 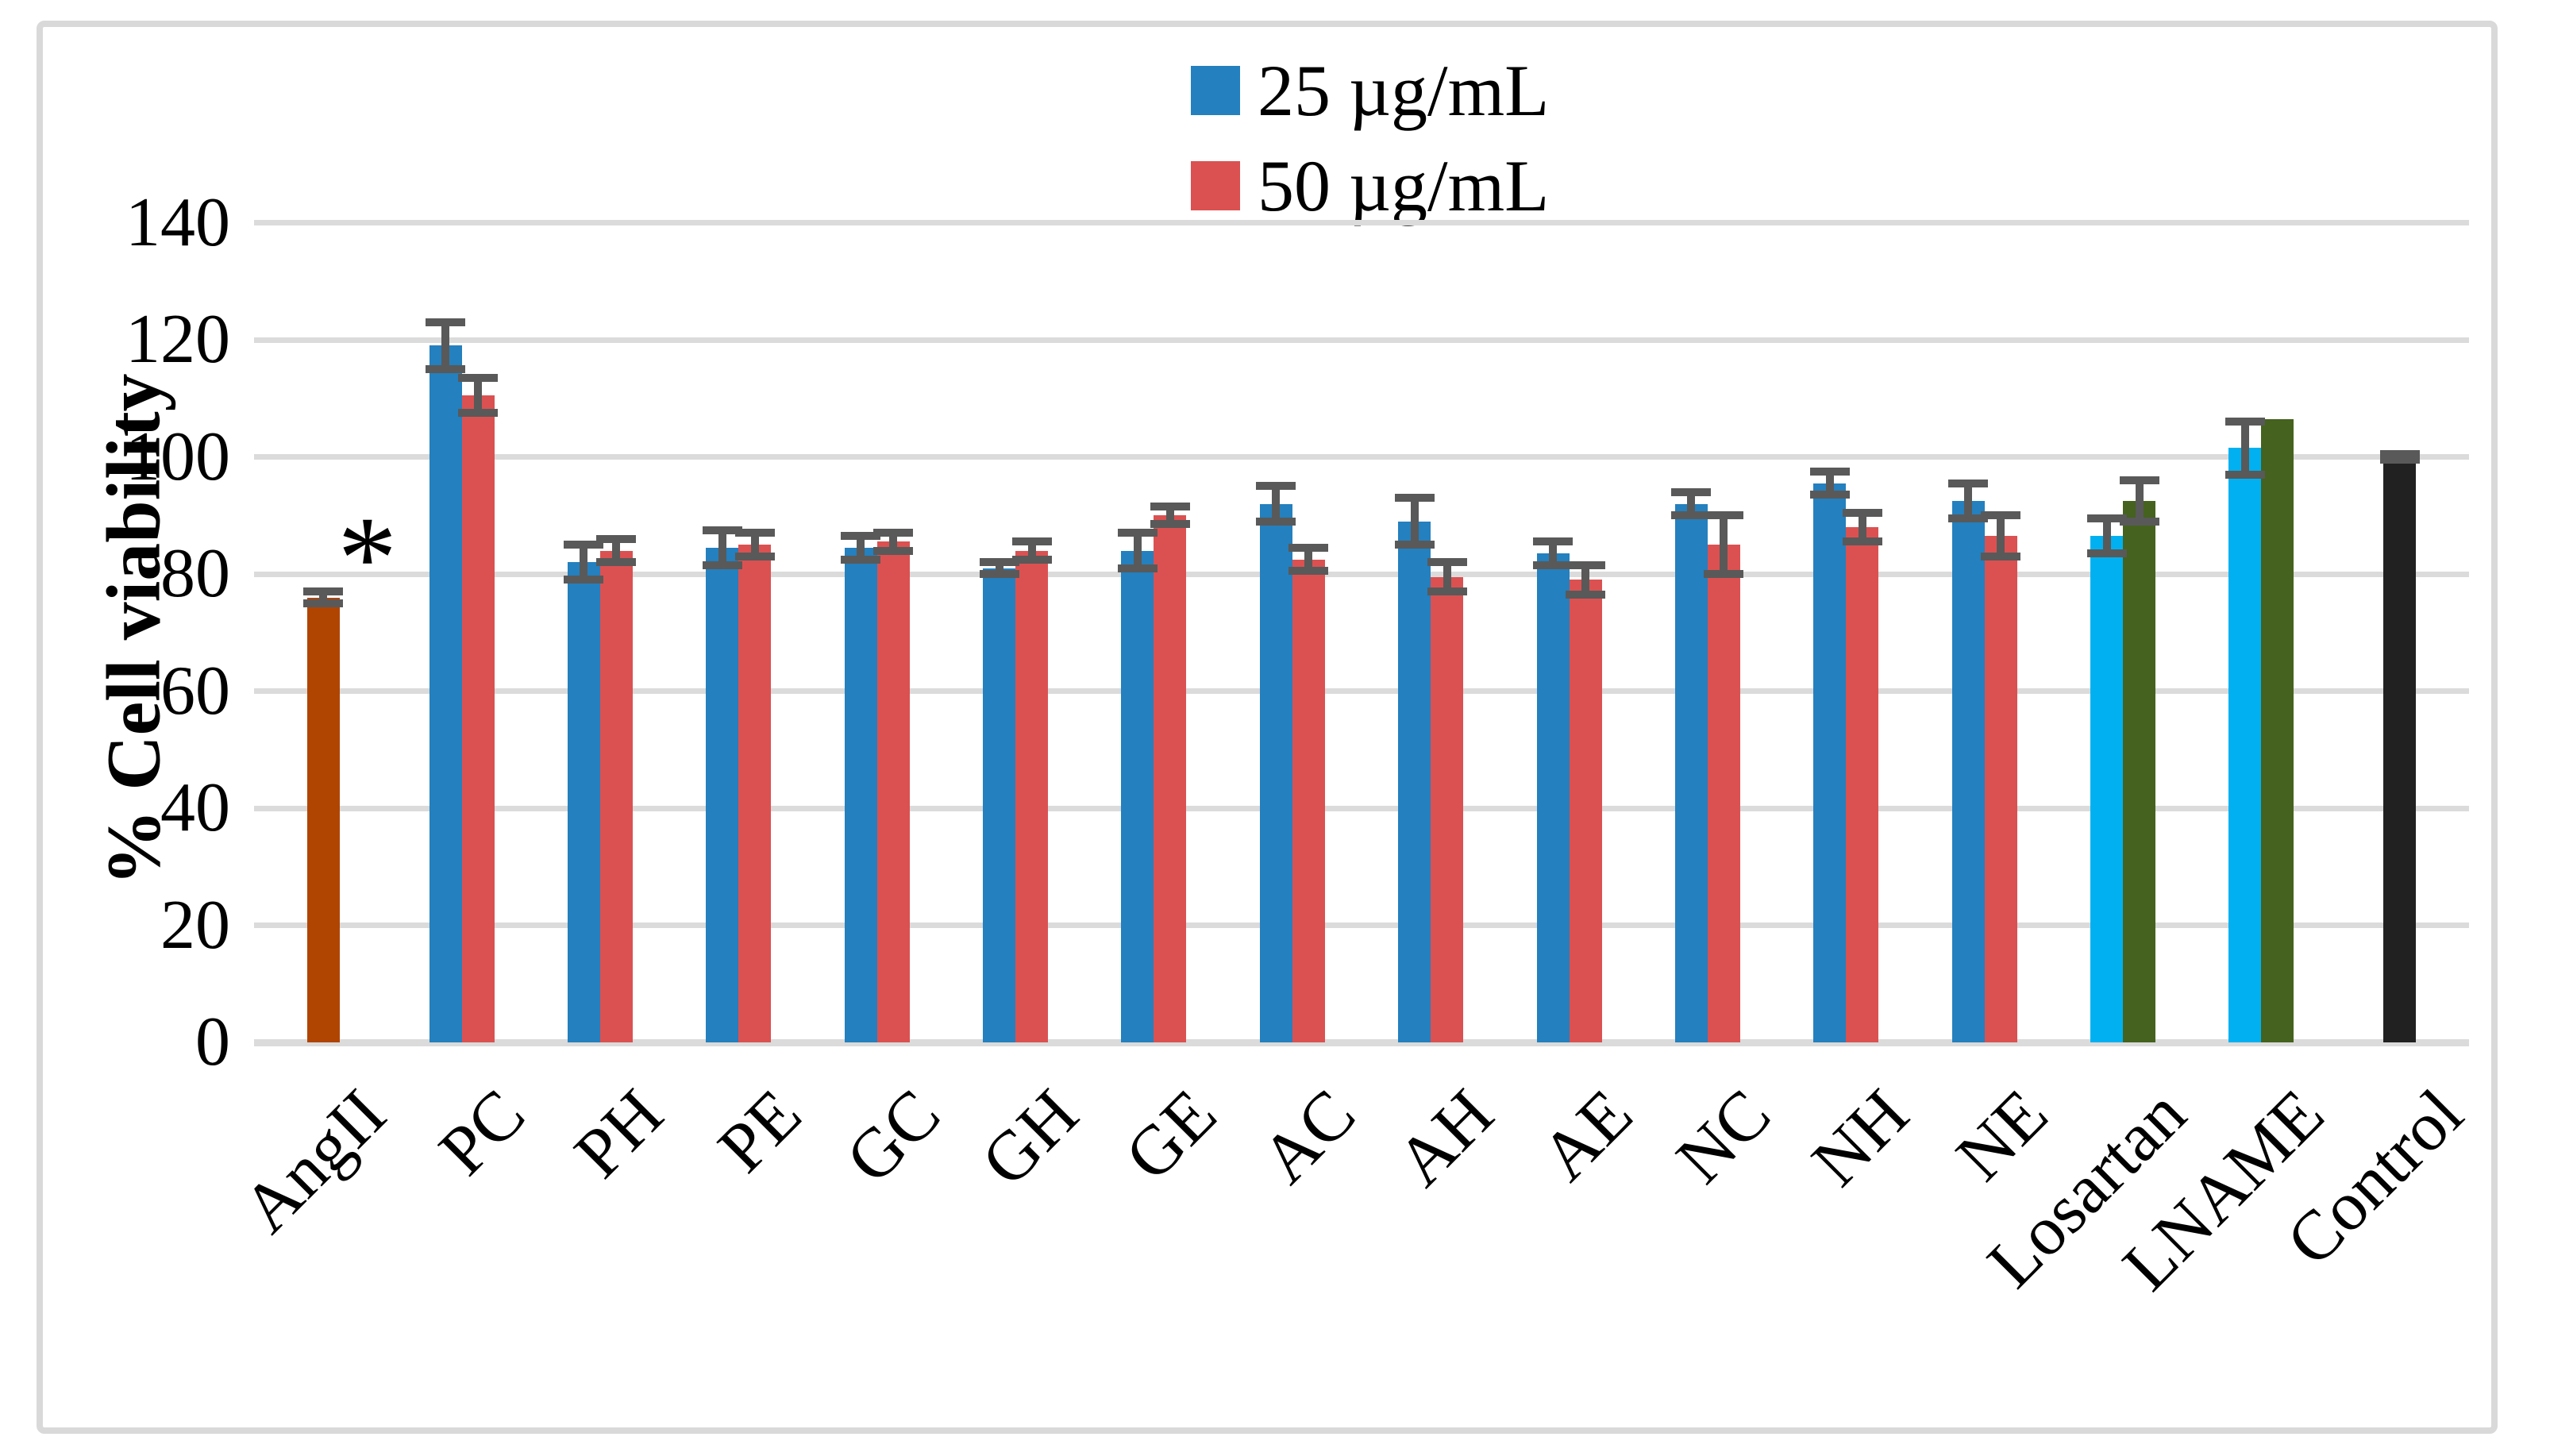 What do you see at coordinates (2400, 749) in the screenshot?
I see `bar-Control-single` at bounding box center [2400, 749].